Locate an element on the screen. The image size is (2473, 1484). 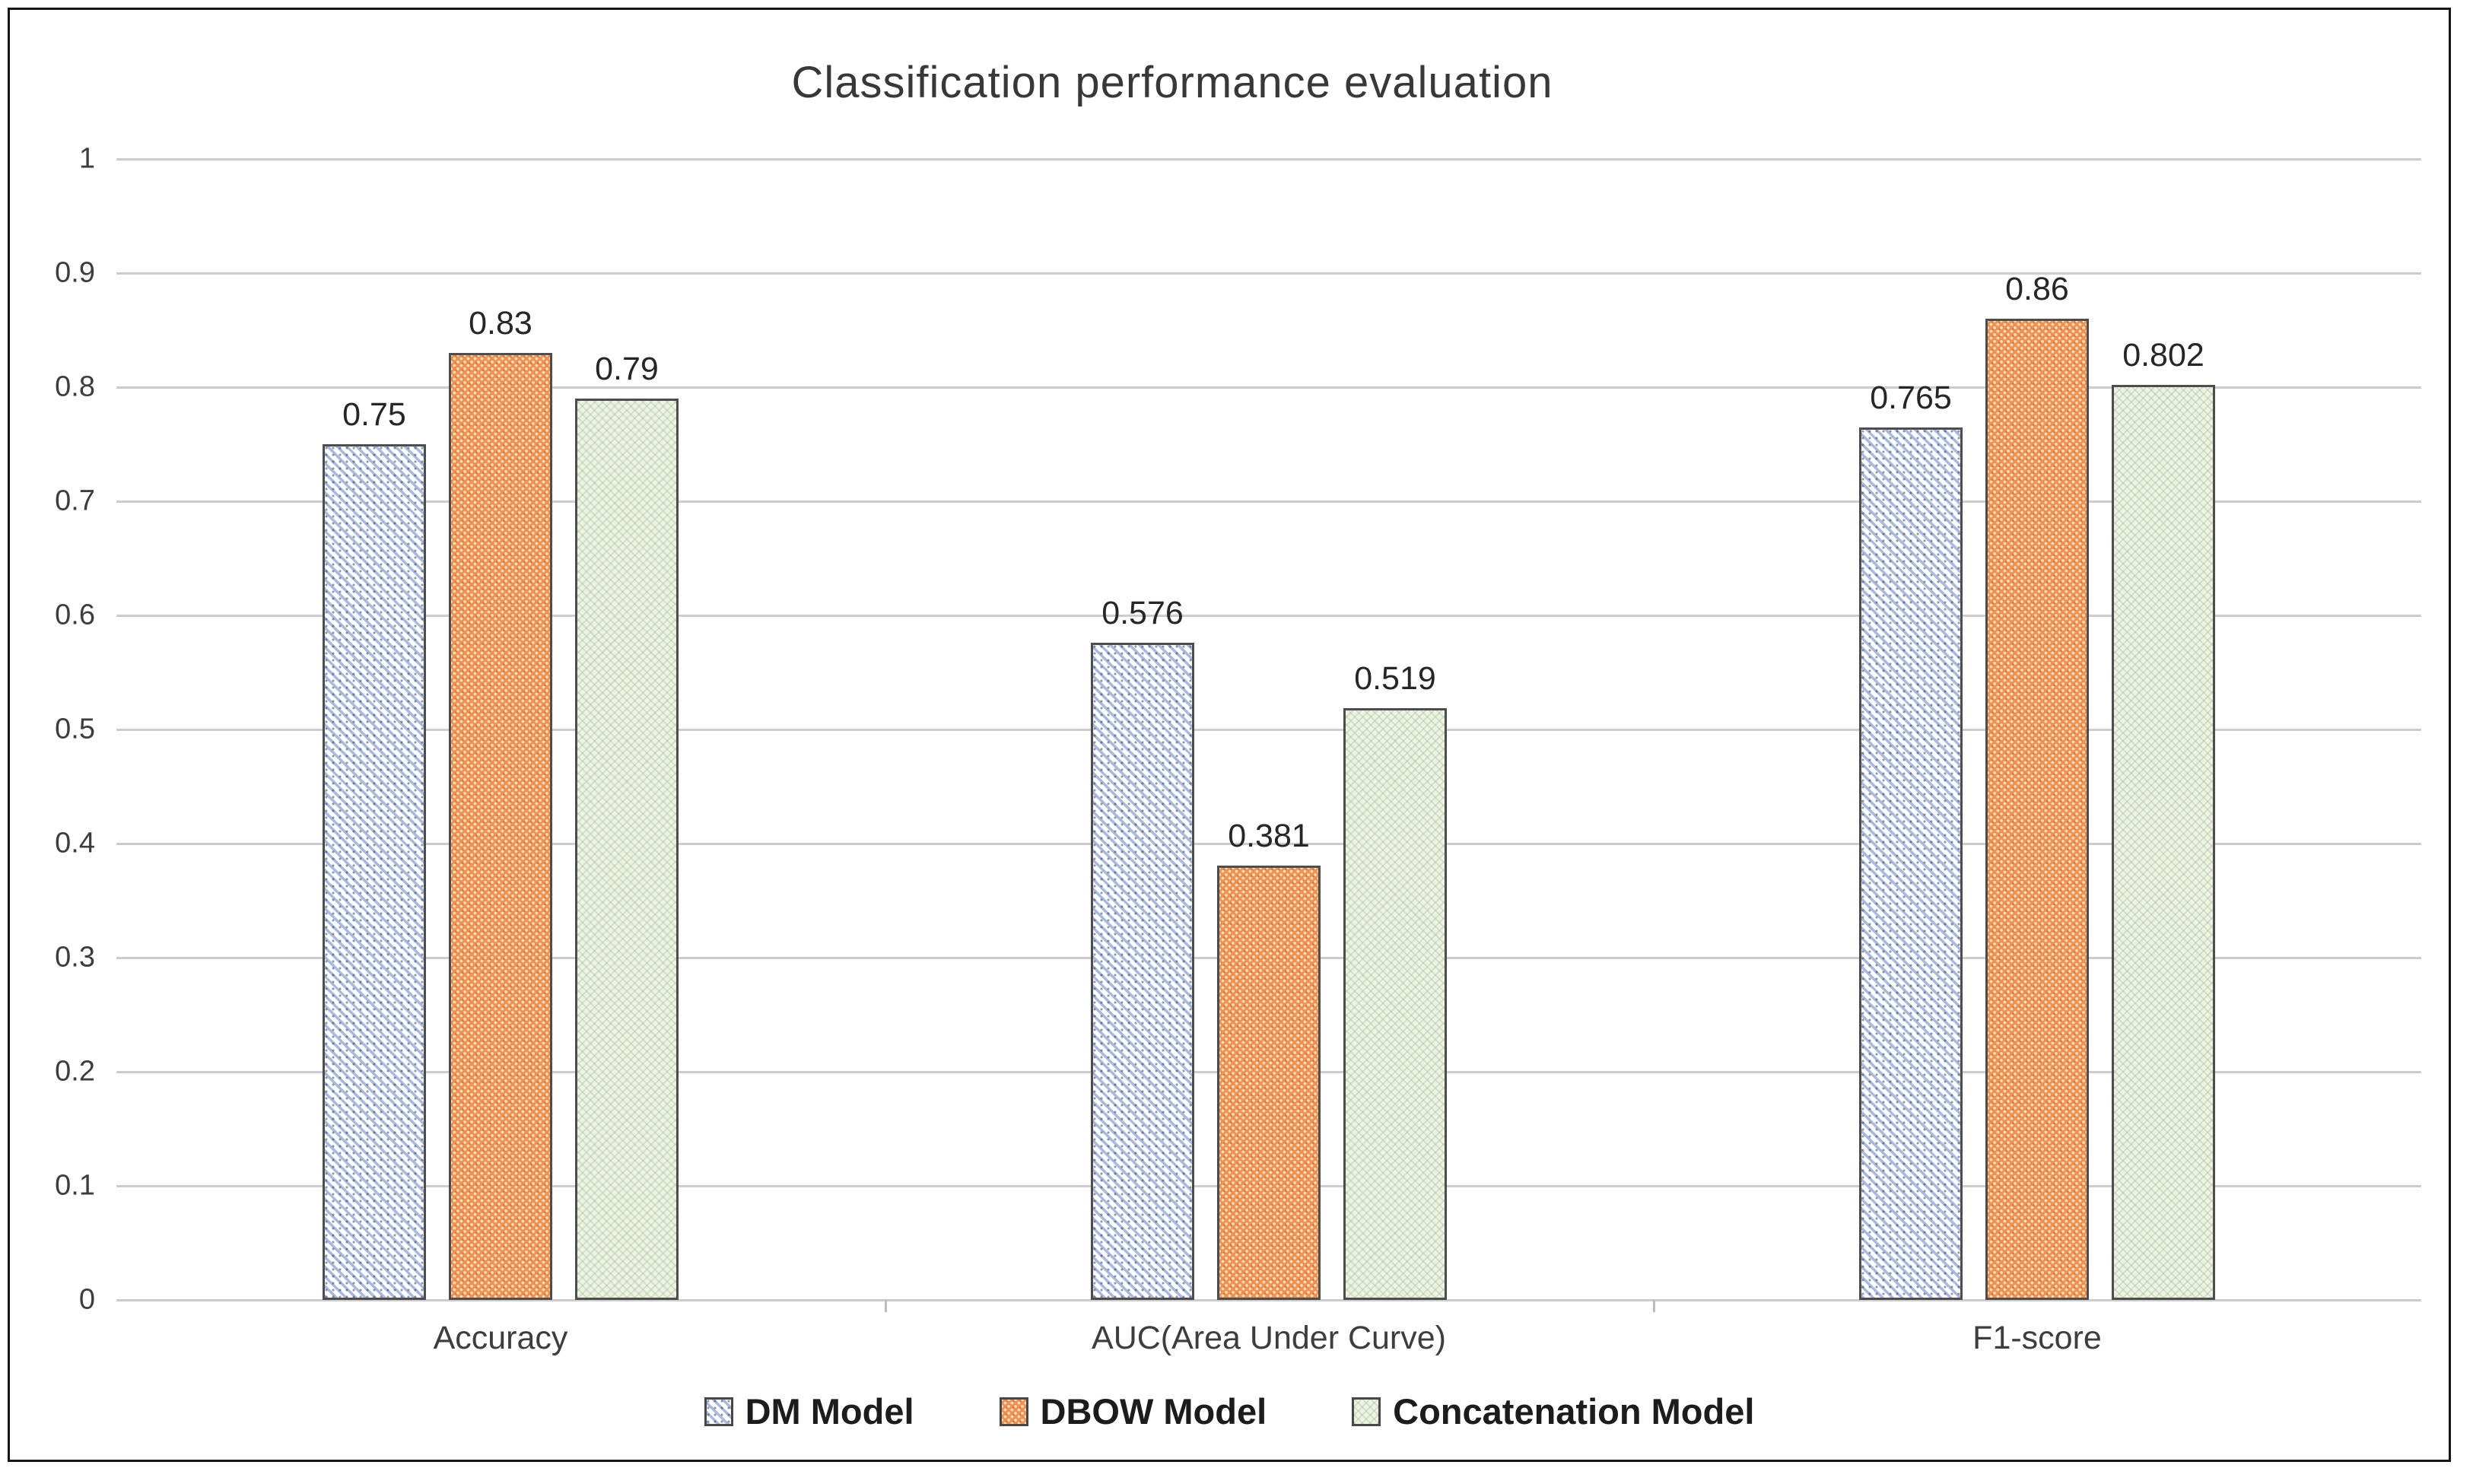
value-label: 0.765 is located at coordinates (1911, 397).